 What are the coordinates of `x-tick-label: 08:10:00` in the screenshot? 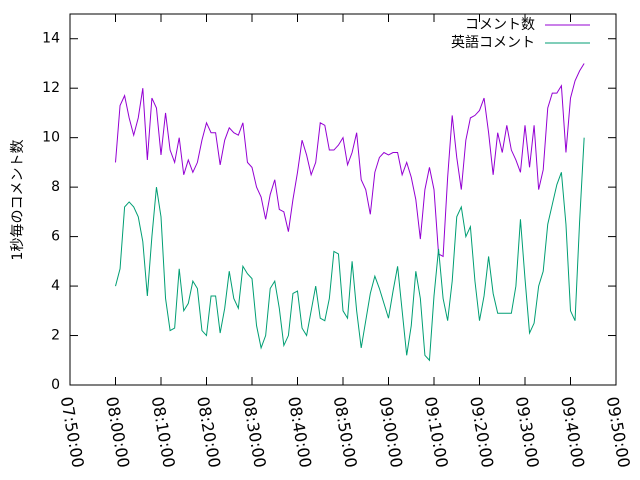 It's located at (163, 432).